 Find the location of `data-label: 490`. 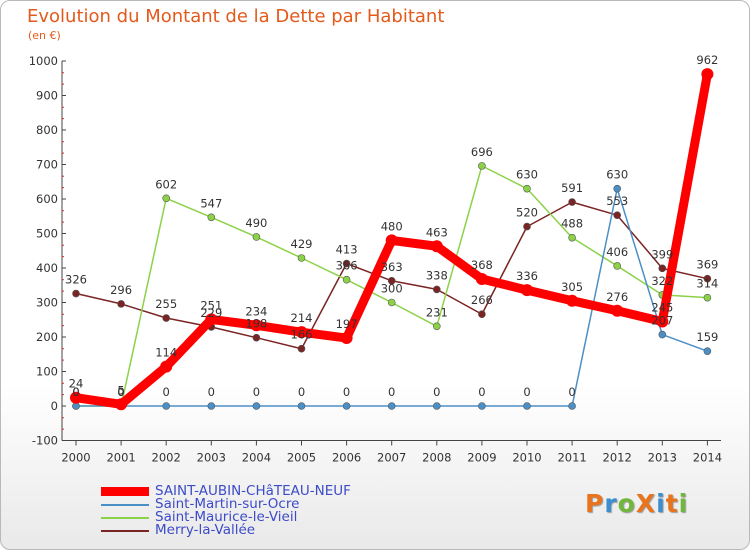

data-label: 490 is located at coordinates (256, 223).